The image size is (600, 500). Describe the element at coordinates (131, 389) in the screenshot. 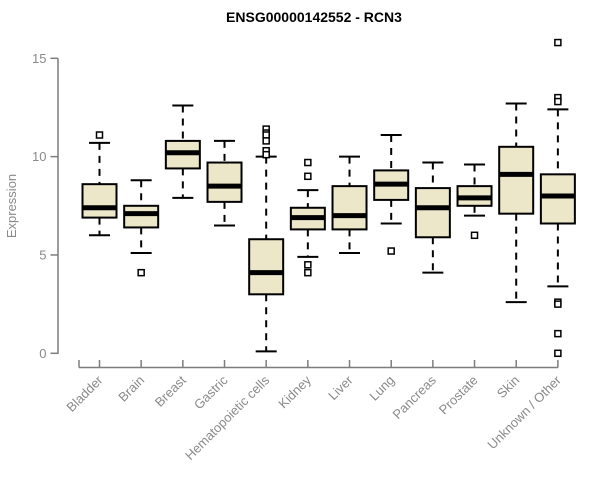

I see `x-tick-label: Brain` at that location.